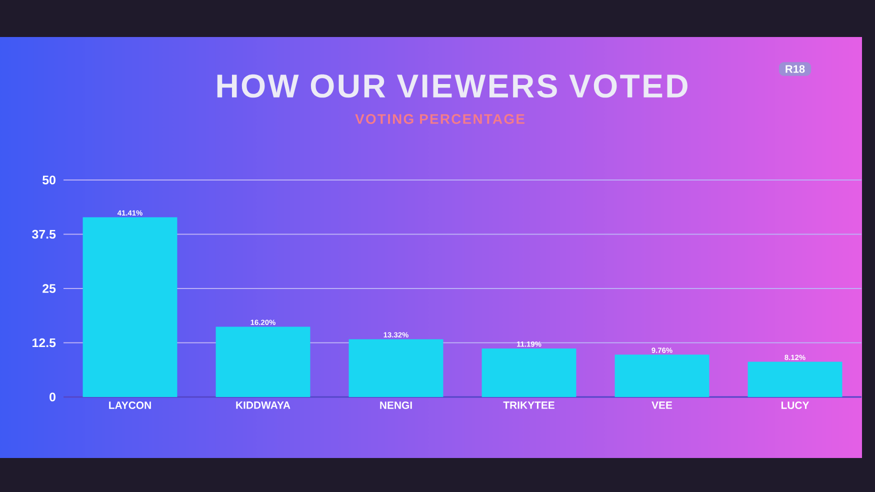  I want to click on y-tick-label: 12.5, so click(44, 343).